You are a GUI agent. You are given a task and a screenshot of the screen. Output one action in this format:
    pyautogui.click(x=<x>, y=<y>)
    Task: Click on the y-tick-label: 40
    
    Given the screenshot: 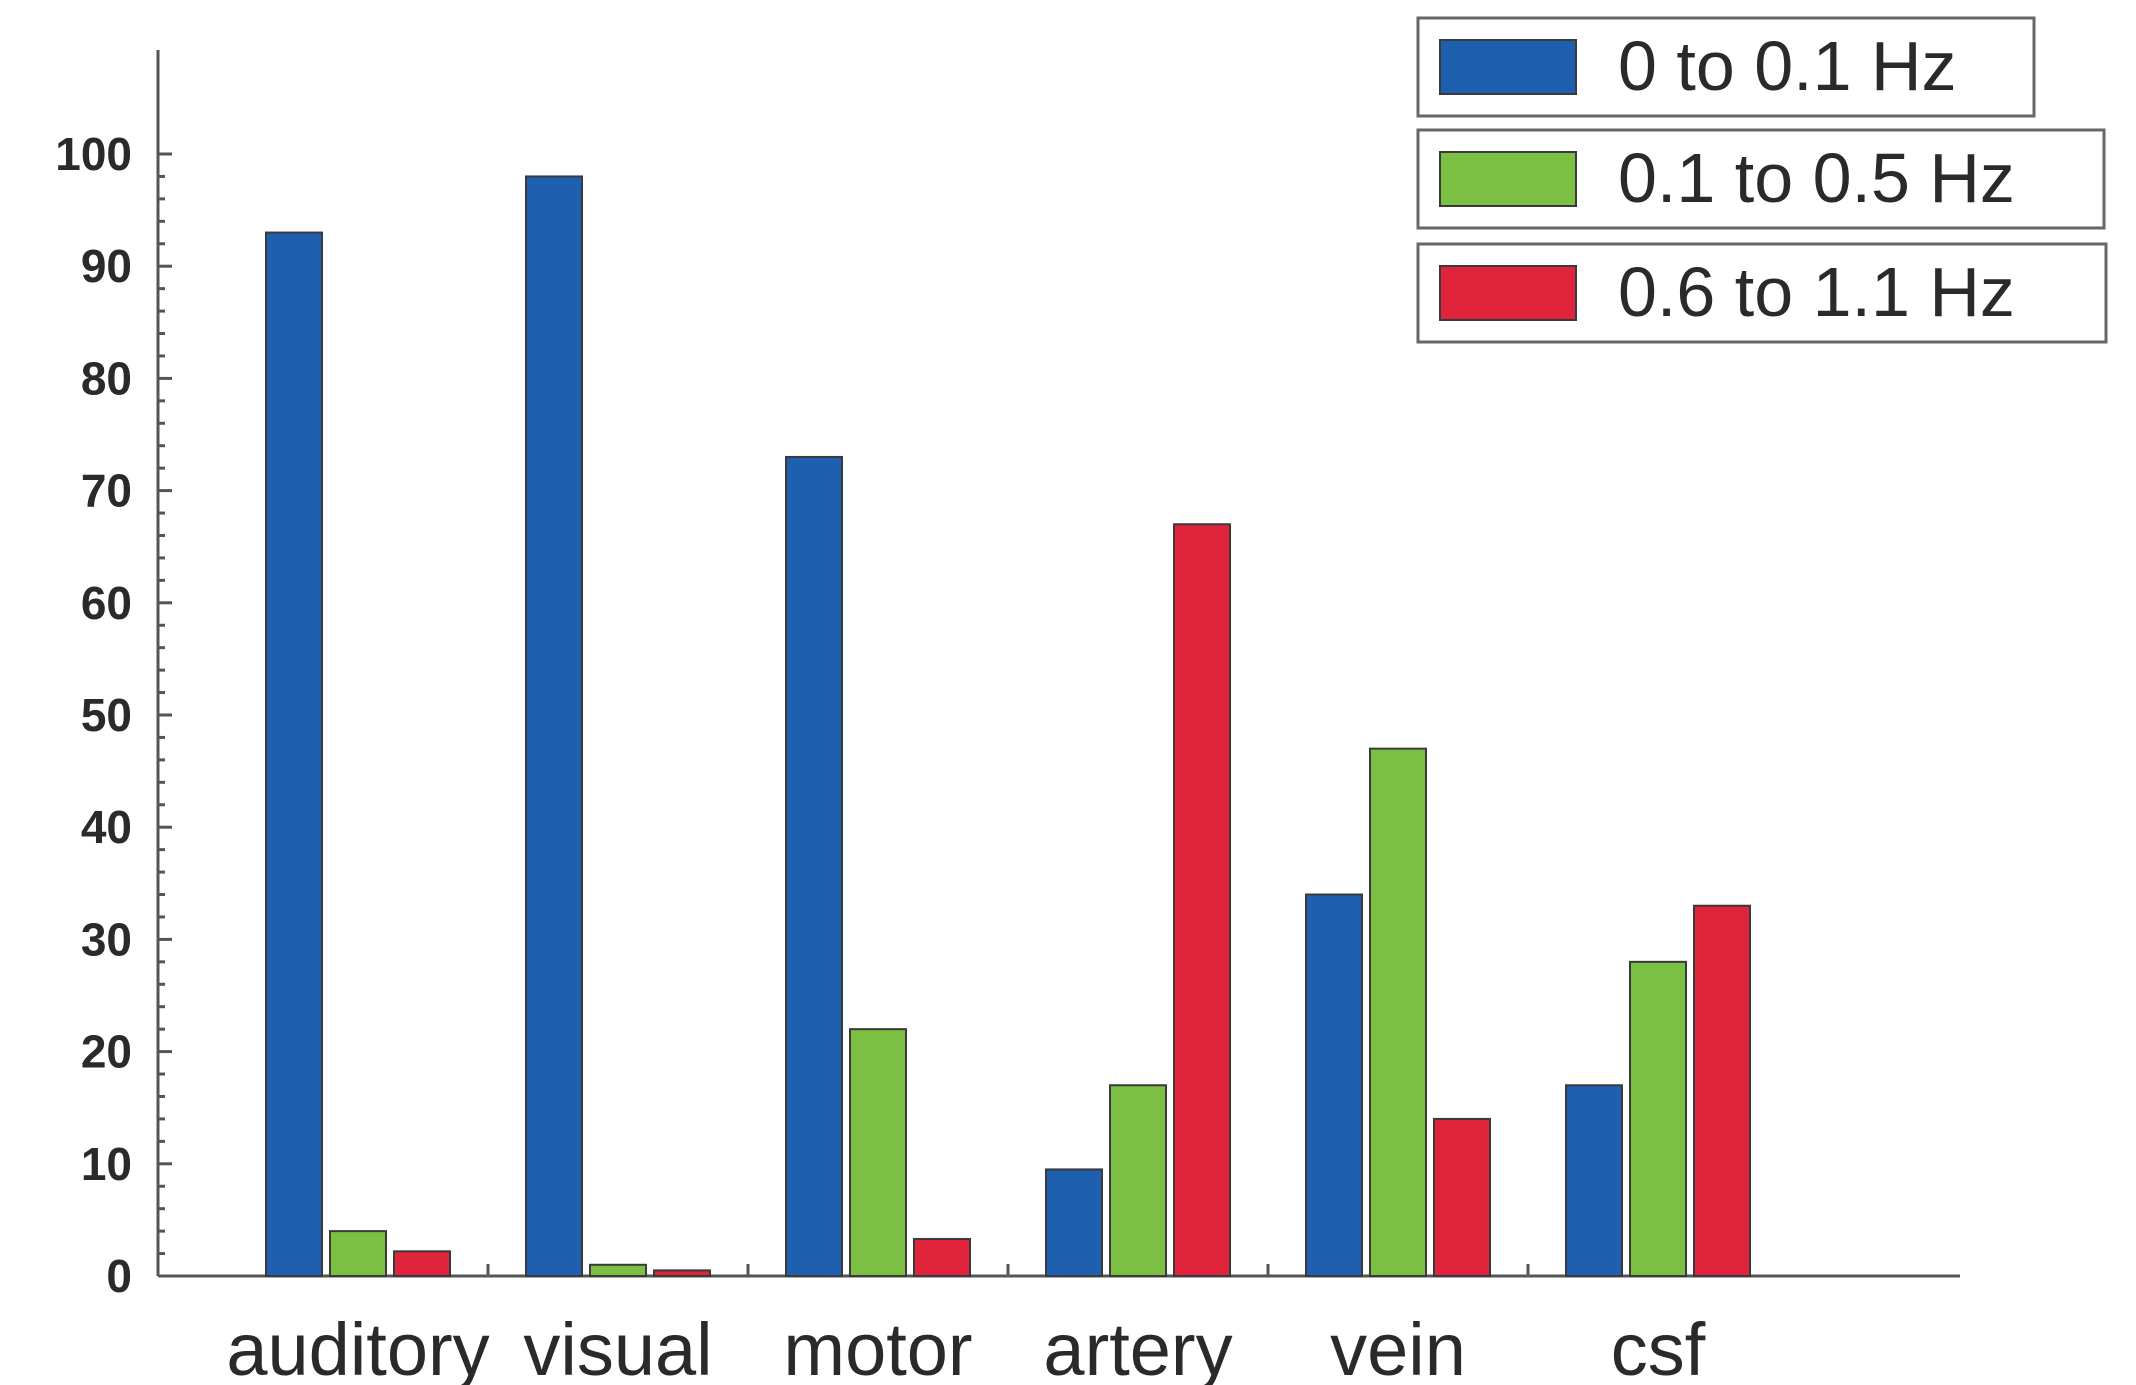 What is the action you would take?
    pyautogui.click(x=106, y=827)
    